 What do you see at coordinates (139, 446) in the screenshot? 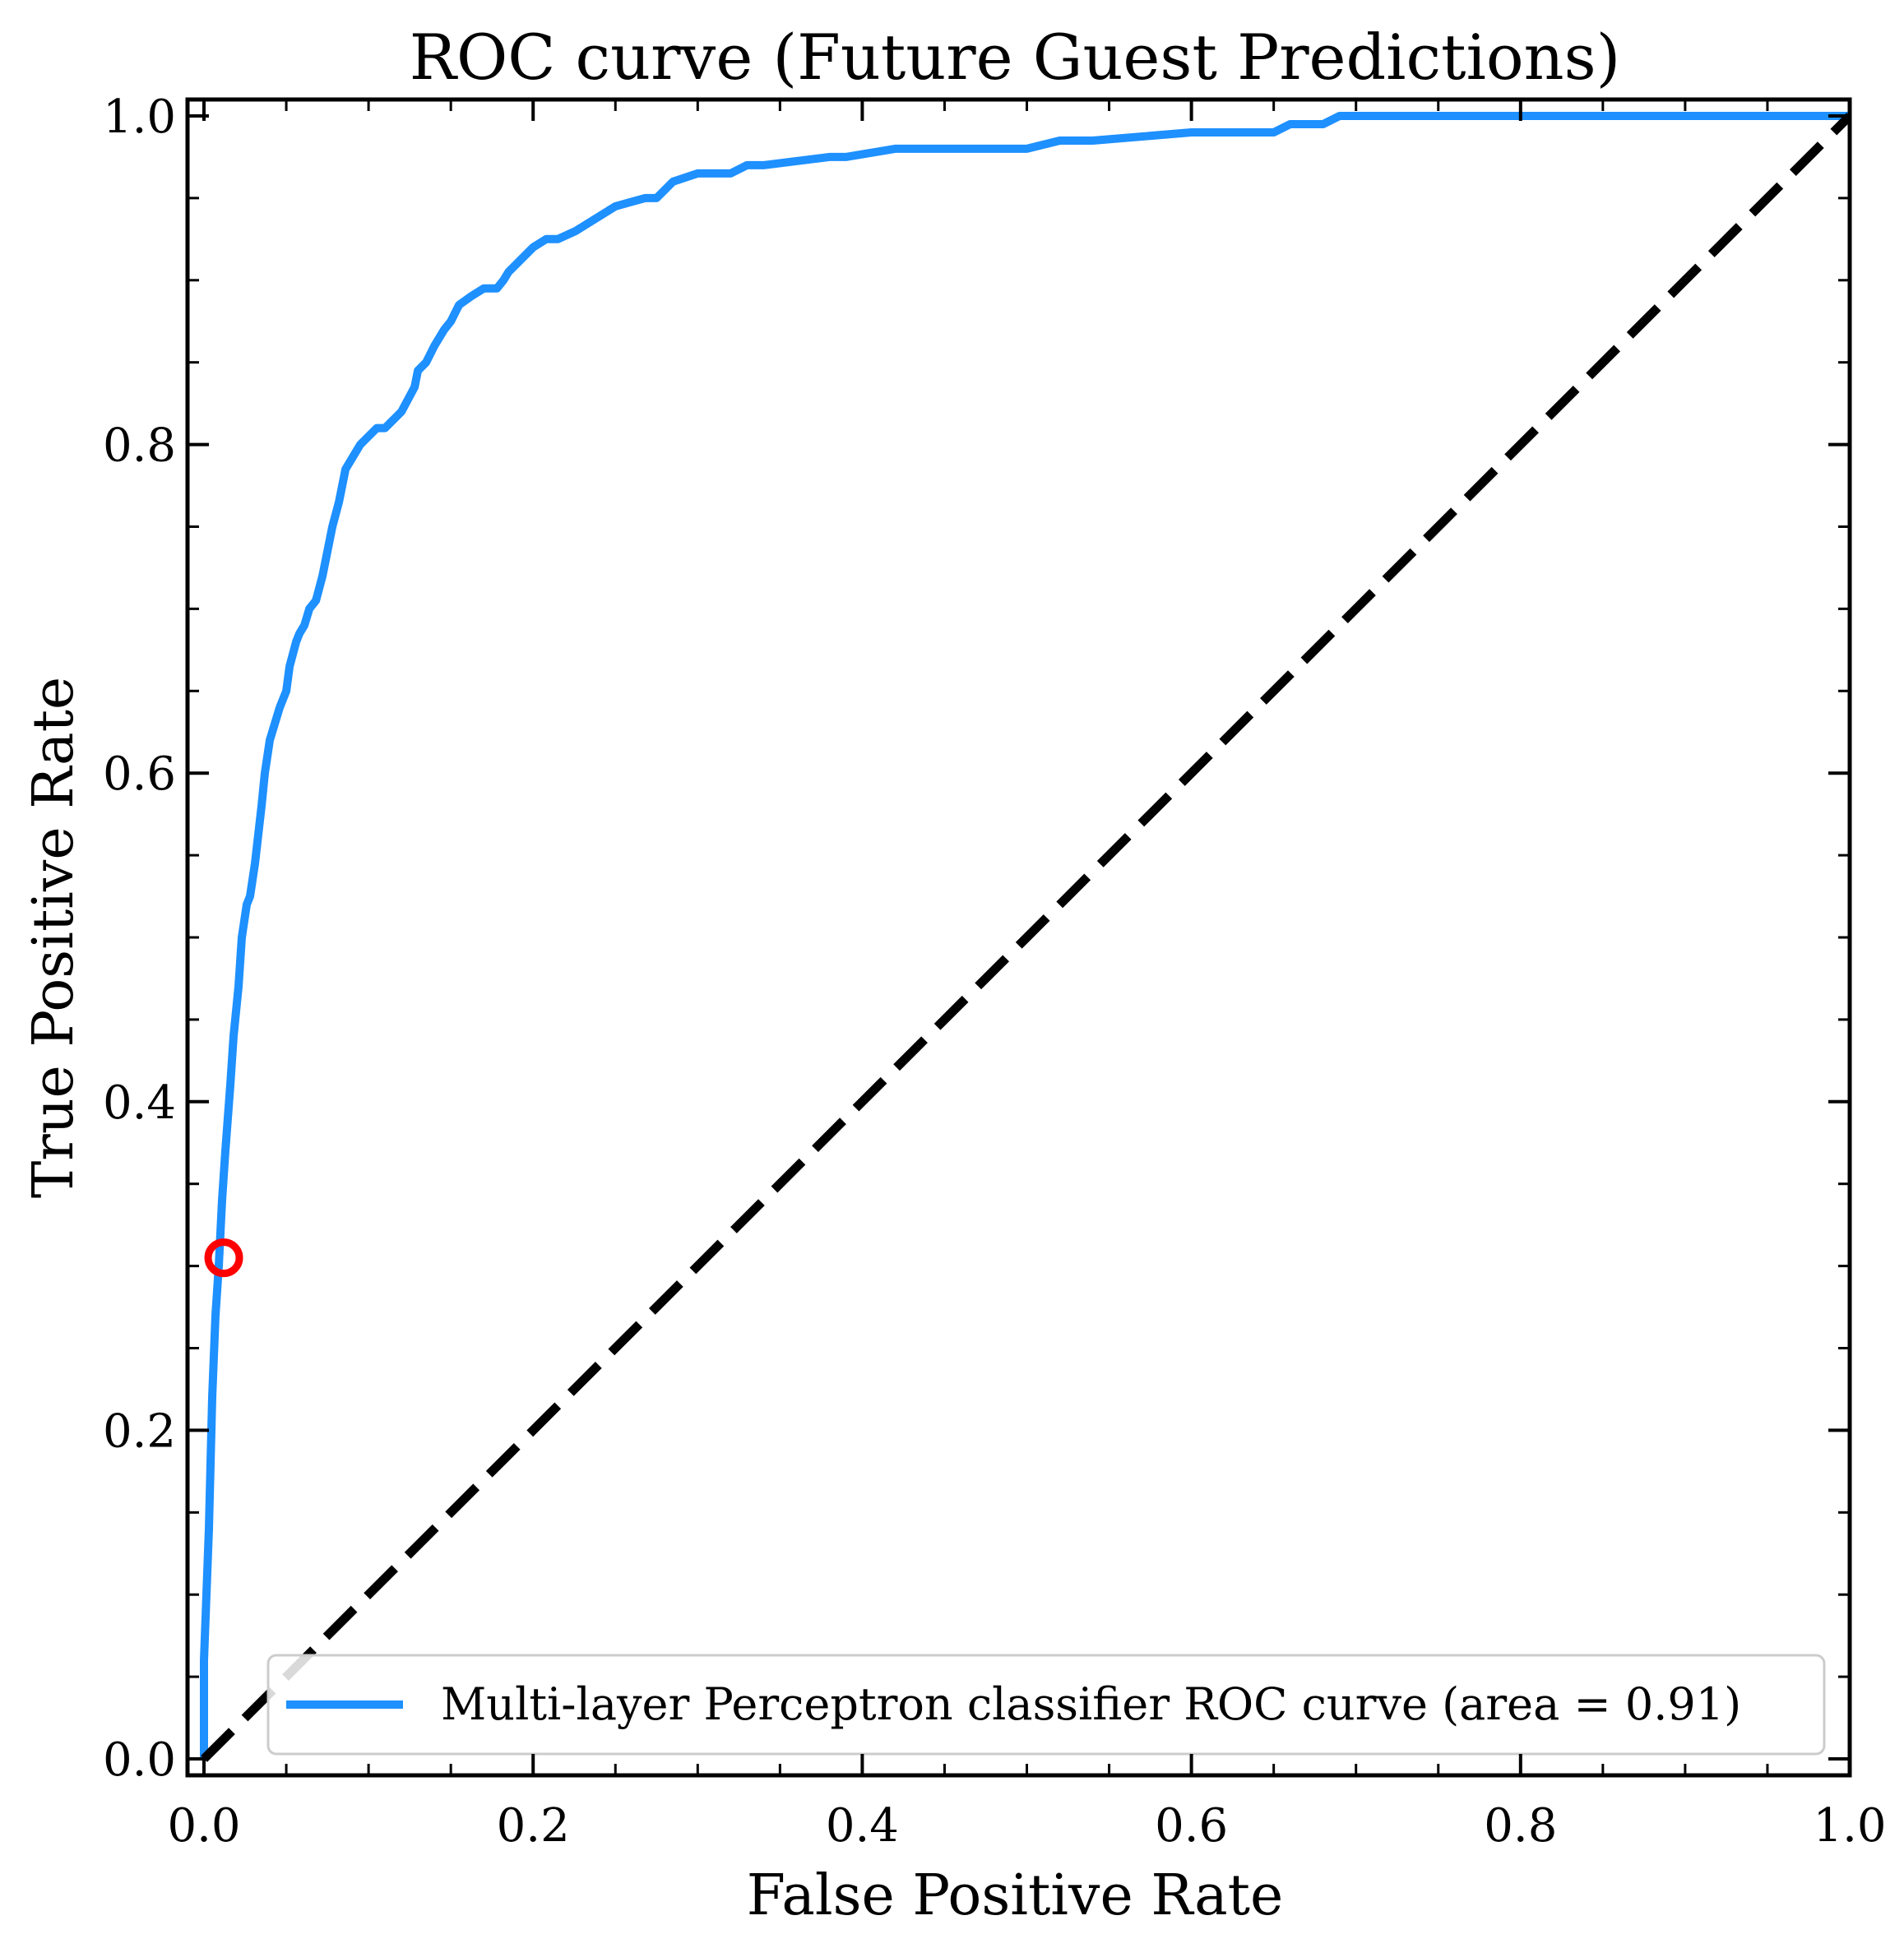
I see `y-tick-label: 0.8` at bounding box center [139, 446].